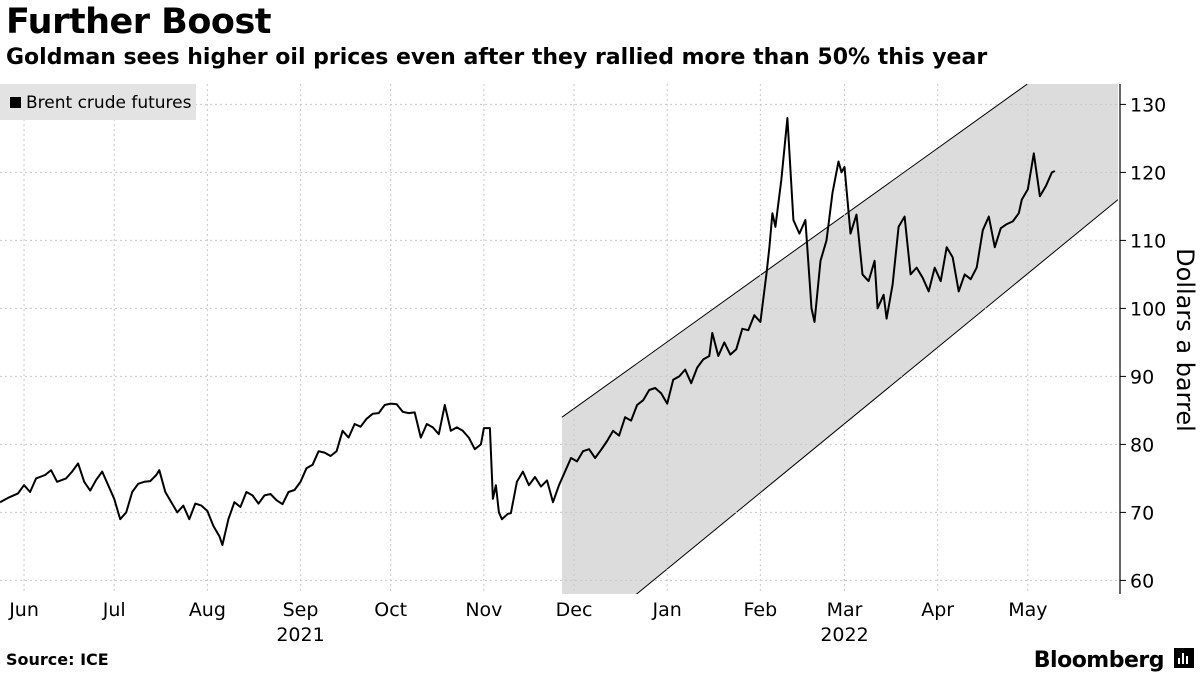  I want to click on x-tick-label: Jul, so click(114, 610).